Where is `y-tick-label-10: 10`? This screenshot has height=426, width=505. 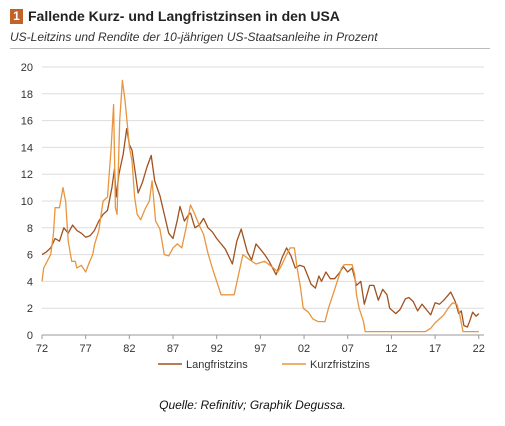
y-tick-label-10: 10 is located at coordinates (27, 202).